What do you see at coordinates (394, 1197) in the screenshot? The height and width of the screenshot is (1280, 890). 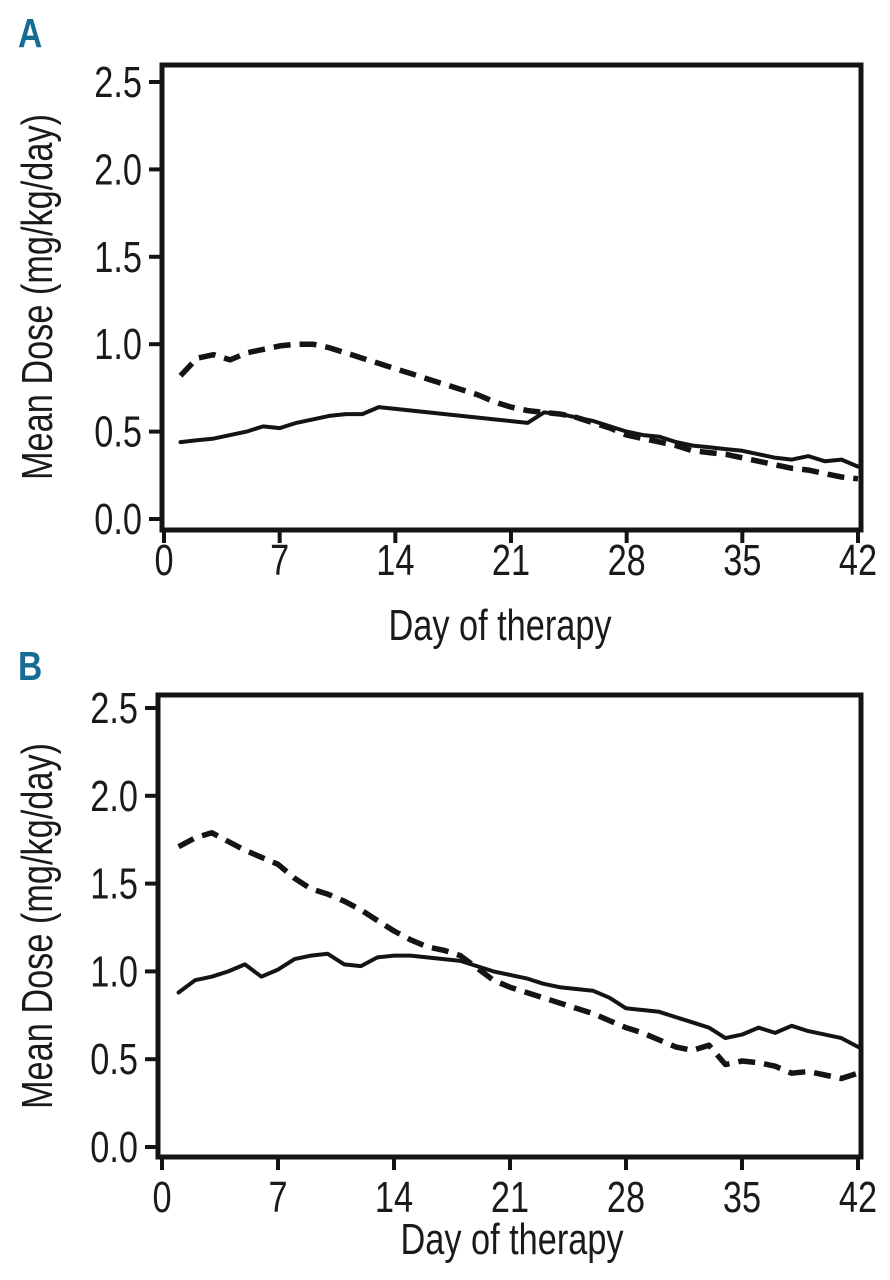 I see `x-tick-label-b: 14` at bounding box center [394, 1197].